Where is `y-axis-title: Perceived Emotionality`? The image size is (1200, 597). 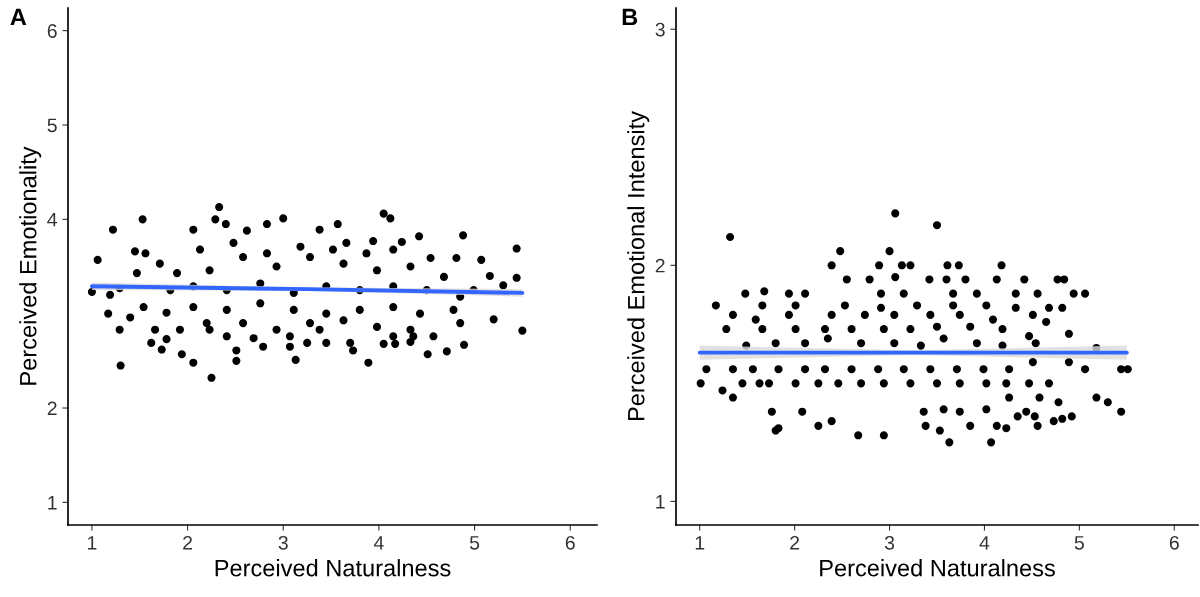 y-axis-title: Perceived Emotionality is located at coordinates (30, 265).